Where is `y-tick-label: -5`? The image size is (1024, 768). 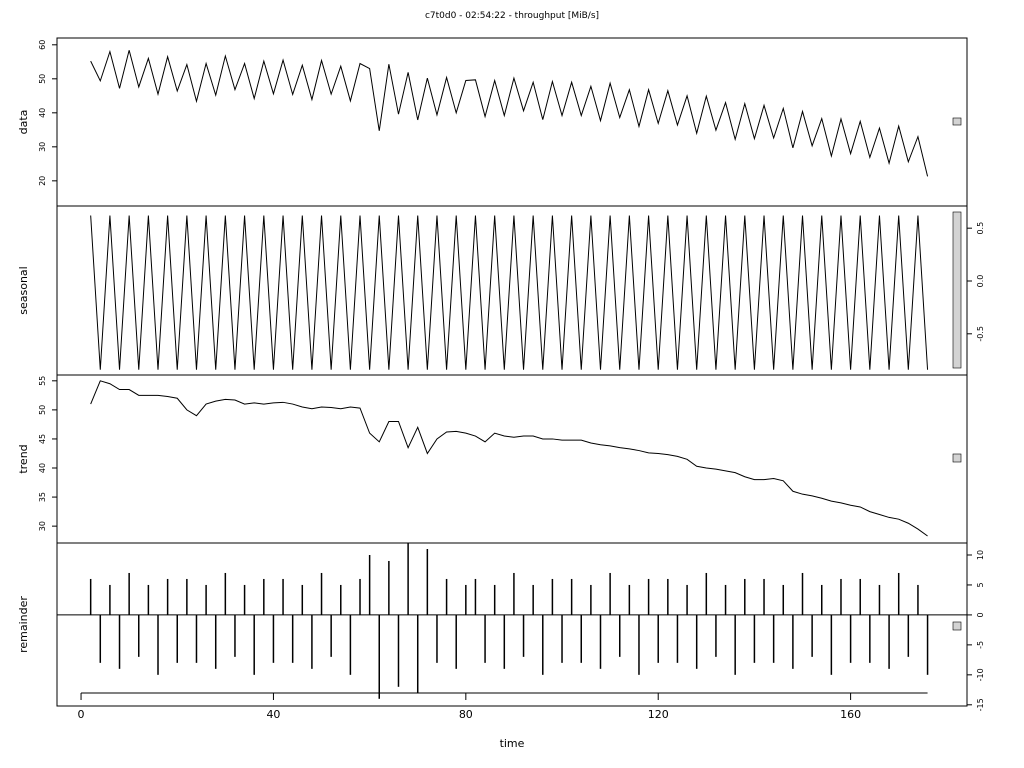 y-tick-label: -5 is located at coordinates (980, 645).